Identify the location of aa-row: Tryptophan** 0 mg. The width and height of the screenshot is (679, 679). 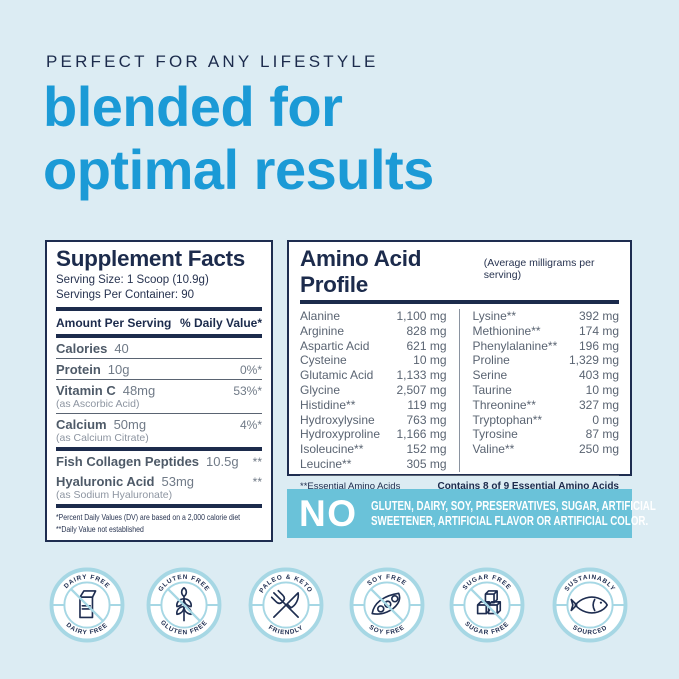
(546, 419).